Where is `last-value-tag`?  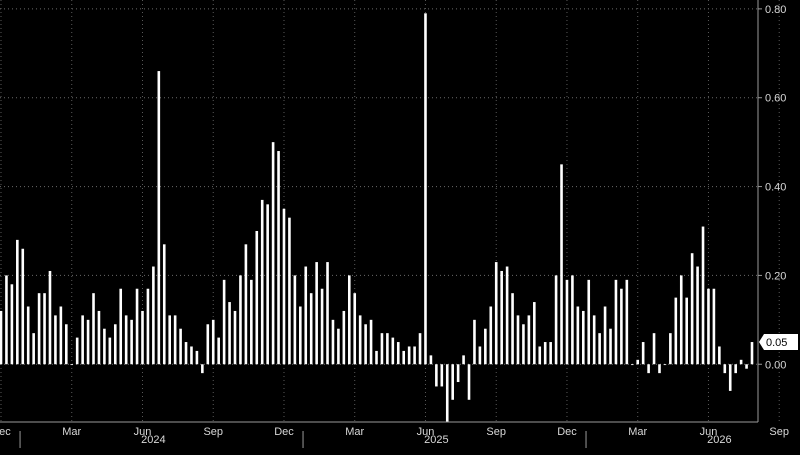 last-value-tag is located at coordinates (778, 342).